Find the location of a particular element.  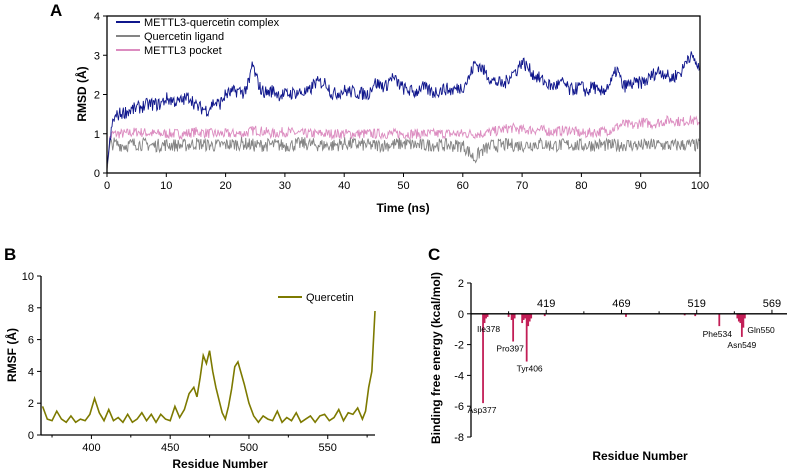

y-tick-label: 6 is located at coordinates (31, 341).